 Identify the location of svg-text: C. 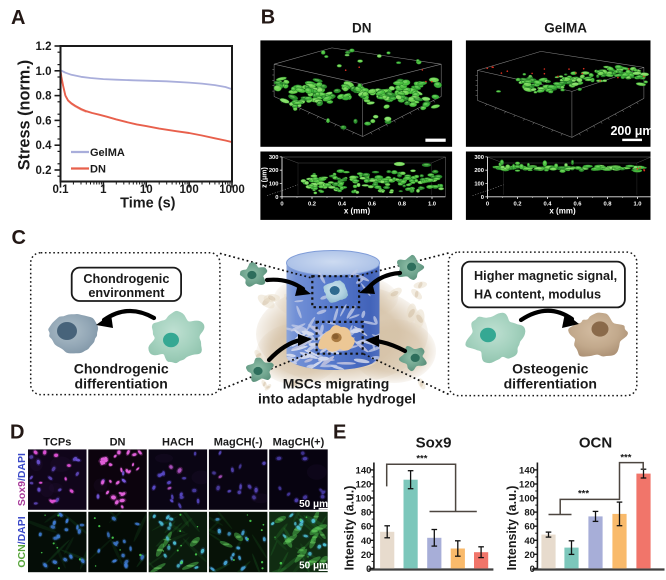
(19, 238).